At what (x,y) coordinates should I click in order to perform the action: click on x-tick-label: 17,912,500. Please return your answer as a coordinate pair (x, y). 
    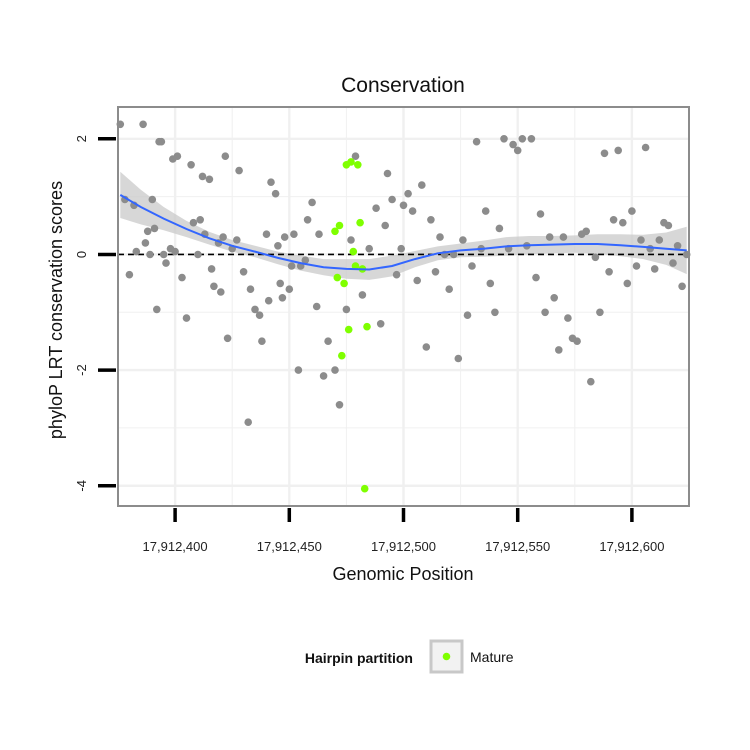
    Looking at the image, I should click on (403, 546).